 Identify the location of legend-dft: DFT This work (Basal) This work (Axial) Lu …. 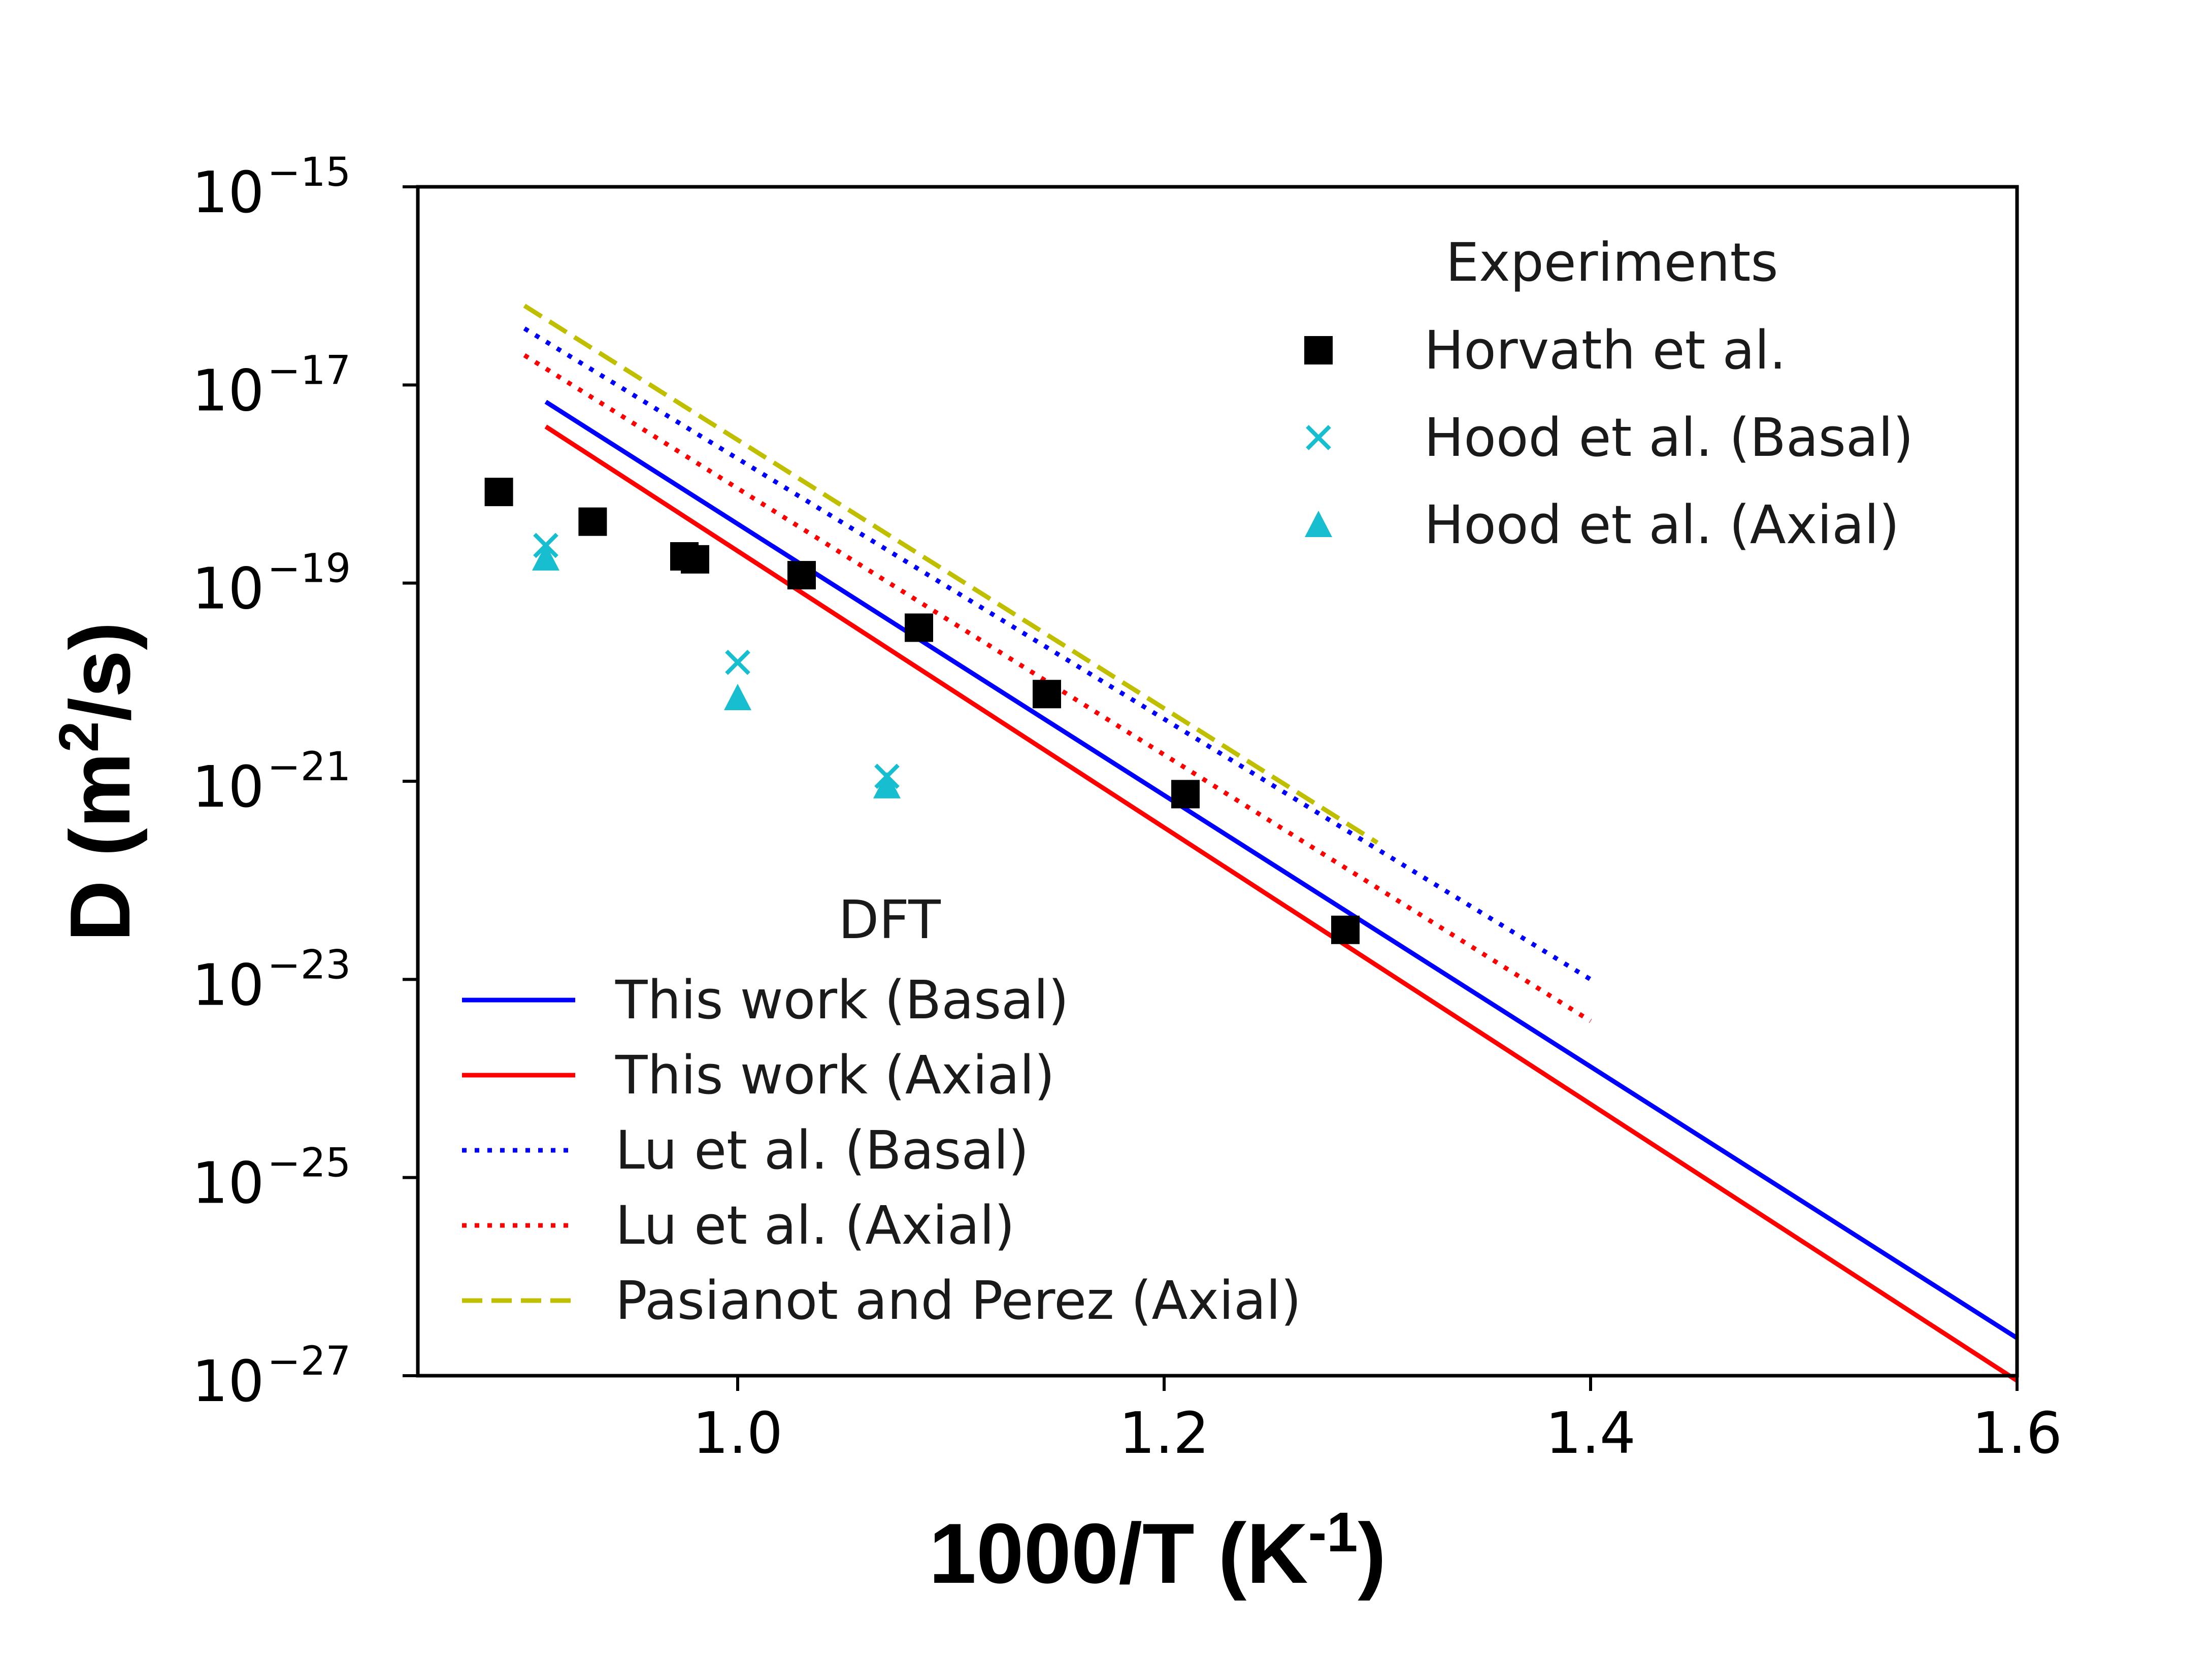
(882, 1110).